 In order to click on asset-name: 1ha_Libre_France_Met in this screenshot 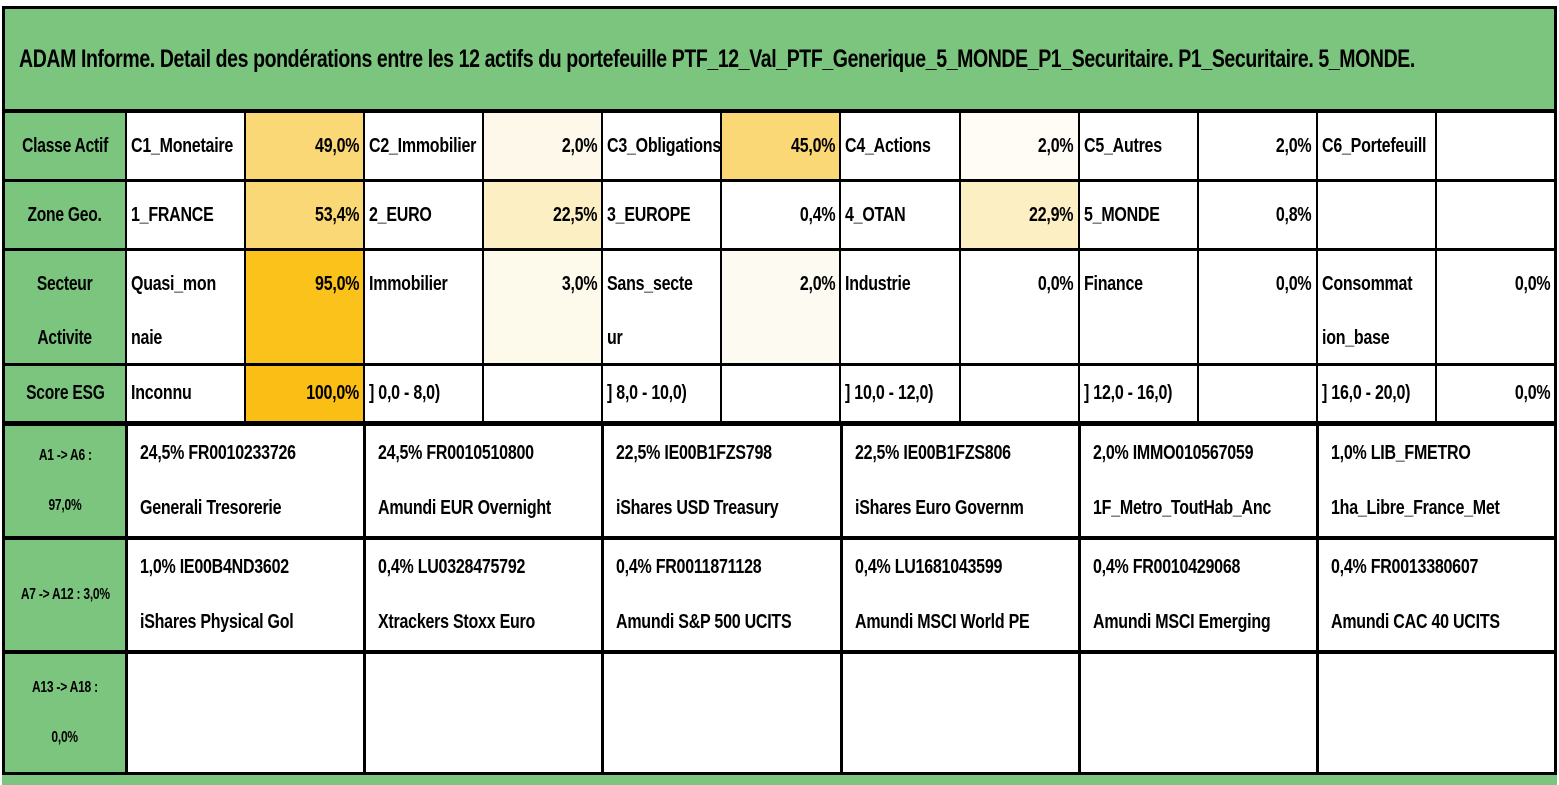, I will do `click(1415, 508)`.